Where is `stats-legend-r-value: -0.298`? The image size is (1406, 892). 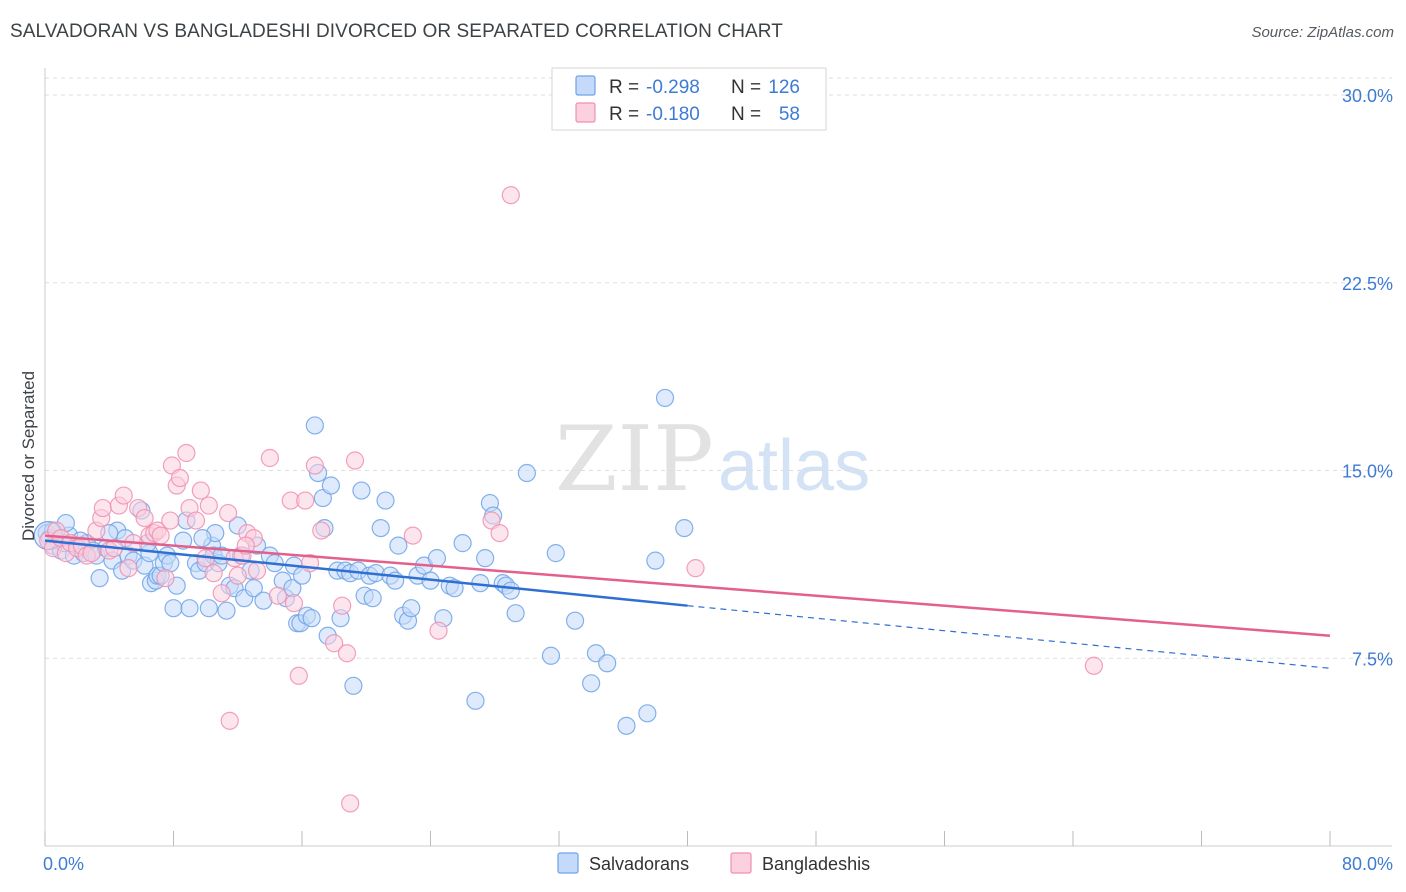
stats-legend-r-value: -0.298 is located at coordinates (673, 87).